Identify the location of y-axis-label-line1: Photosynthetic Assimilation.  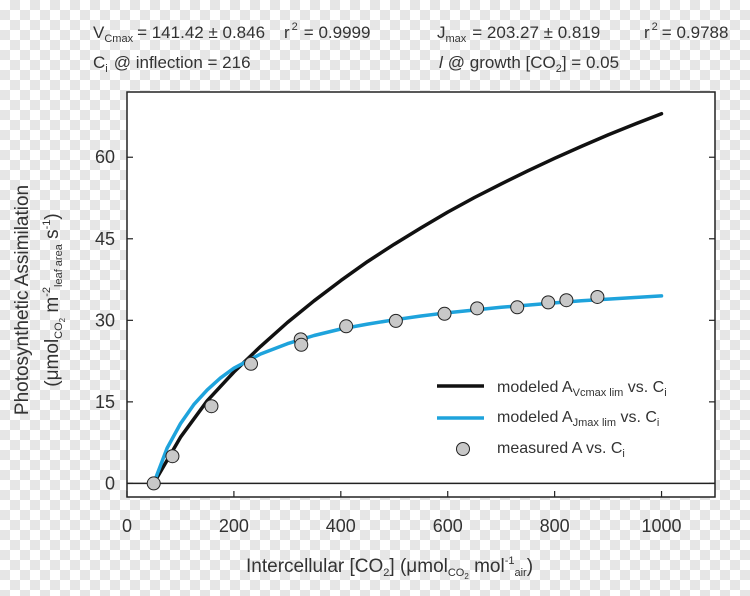
(22, 300).